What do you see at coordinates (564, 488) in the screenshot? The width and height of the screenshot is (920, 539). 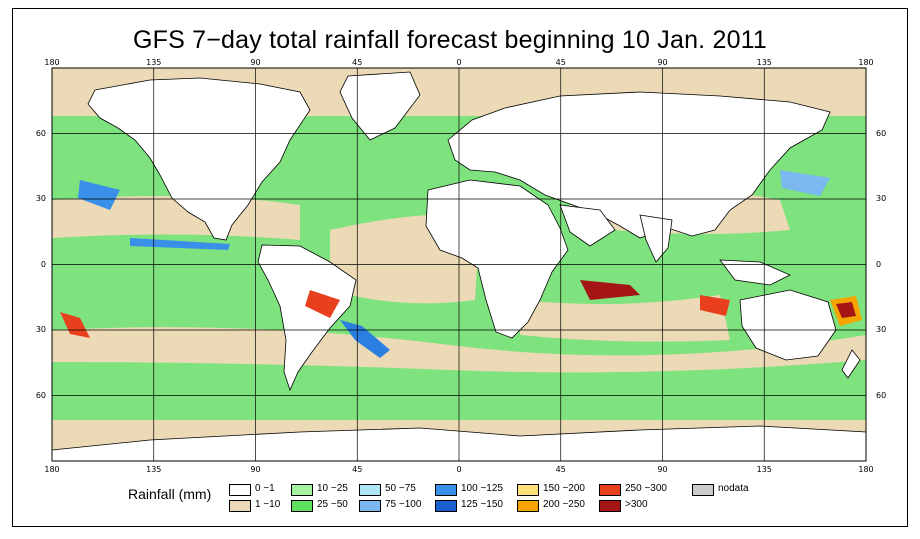 I see `legend-label: 150 −200` at bounding box center [564, 488].